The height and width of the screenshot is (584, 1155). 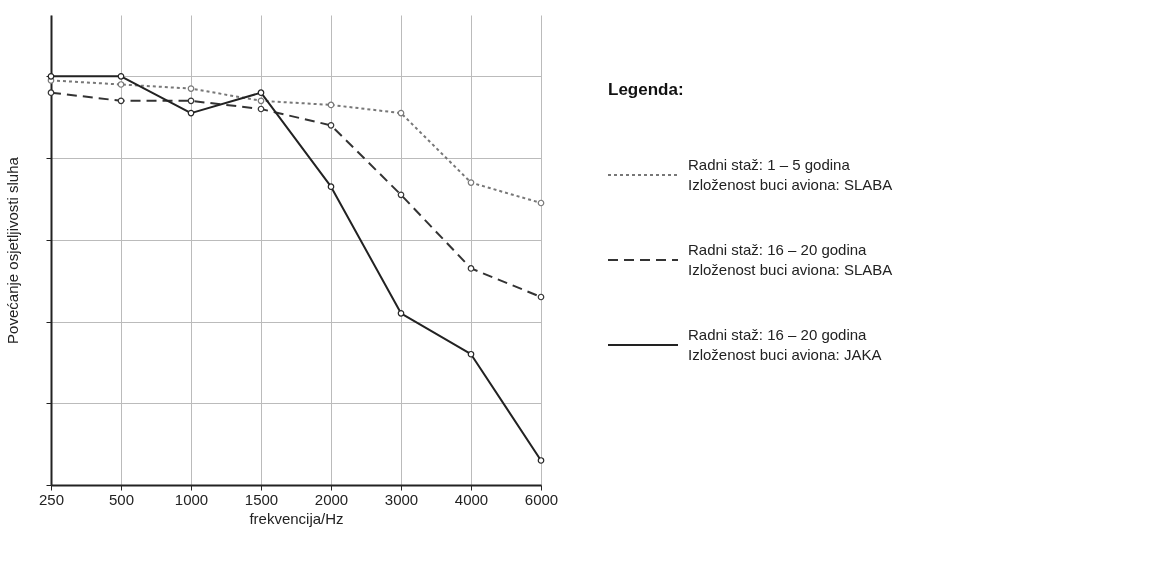 I want to click on x-tick-label: 2000, so click(x=331, y=499).